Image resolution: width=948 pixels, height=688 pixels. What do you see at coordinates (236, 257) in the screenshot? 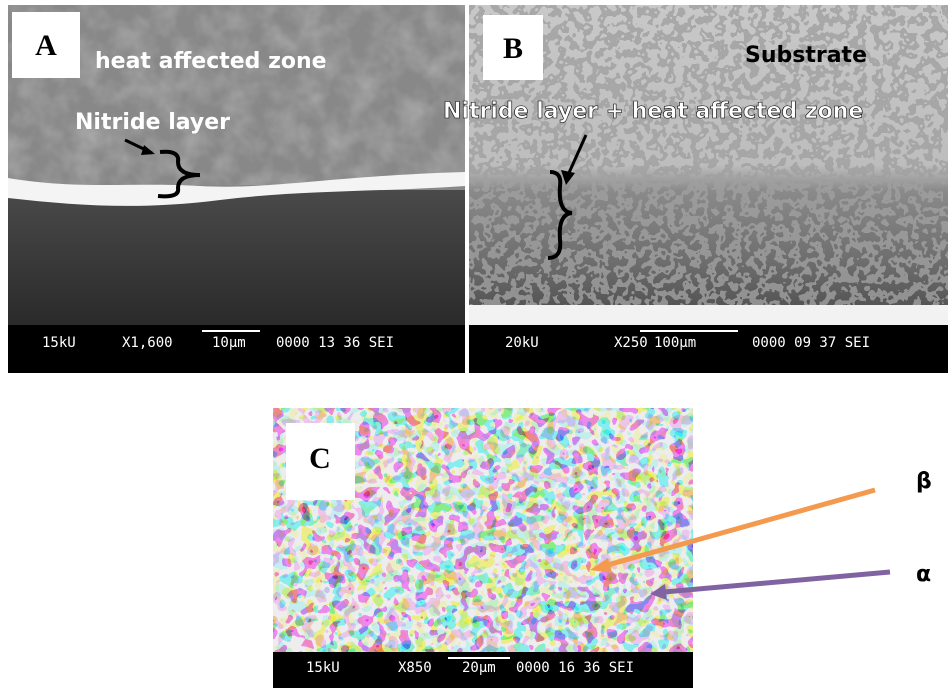
I see `substrate-region` at bounding box center [236, 257].